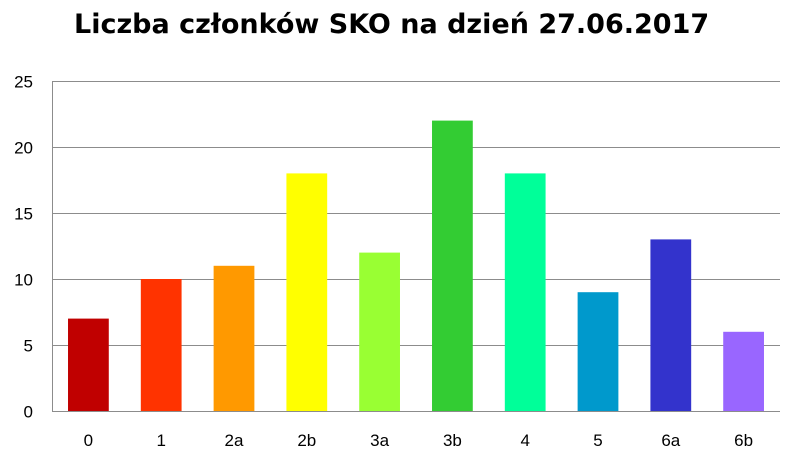  What do you see at coordinates (743, 371) in the screenshot?
I see `bar-6b` at bounding box center [743, 371].